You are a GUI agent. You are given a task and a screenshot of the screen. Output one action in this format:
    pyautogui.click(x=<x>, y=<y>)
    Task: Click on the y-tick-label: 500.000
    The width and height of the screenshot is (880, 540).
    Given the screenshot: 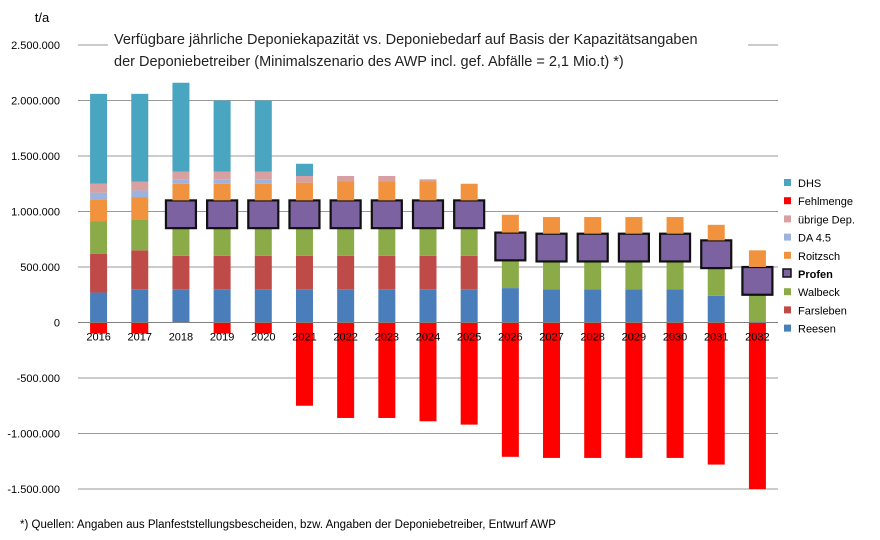 What is the action you would take?
    pyautogui.click(x=40, y=268)
    